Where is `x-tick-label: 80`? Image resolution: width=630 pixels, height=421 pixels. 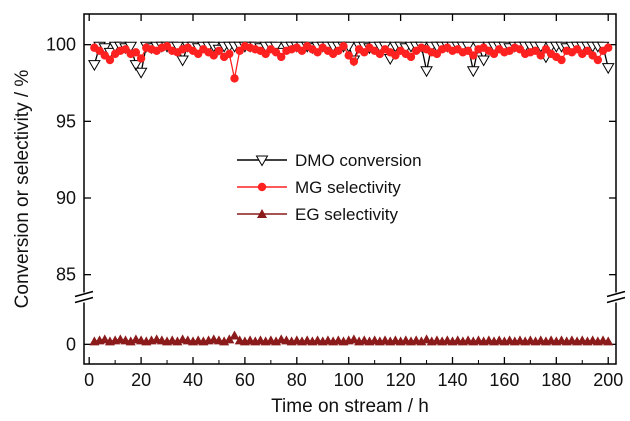
x-tick-label: 80 is located at coordinates (297, 380).